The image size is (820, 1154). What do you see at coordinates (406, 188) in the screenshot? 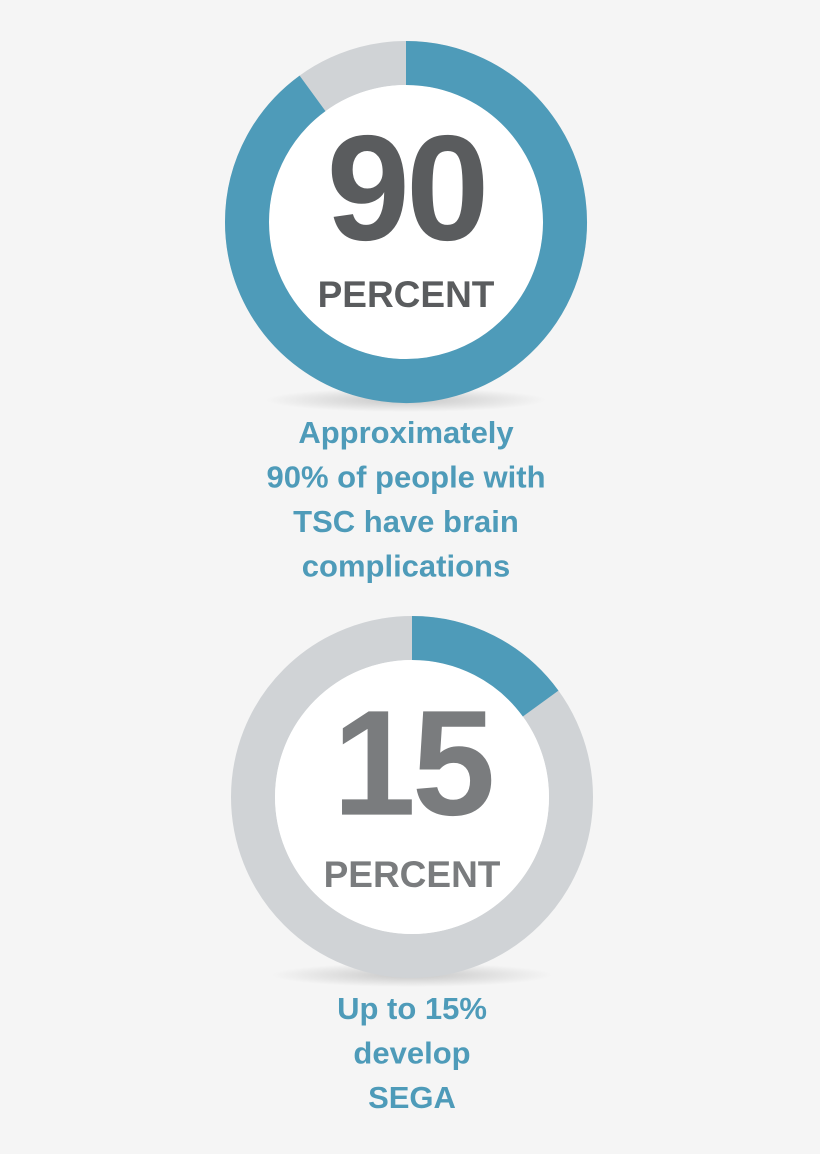
I see `center-number: 90` at bounding box center [406, 188].